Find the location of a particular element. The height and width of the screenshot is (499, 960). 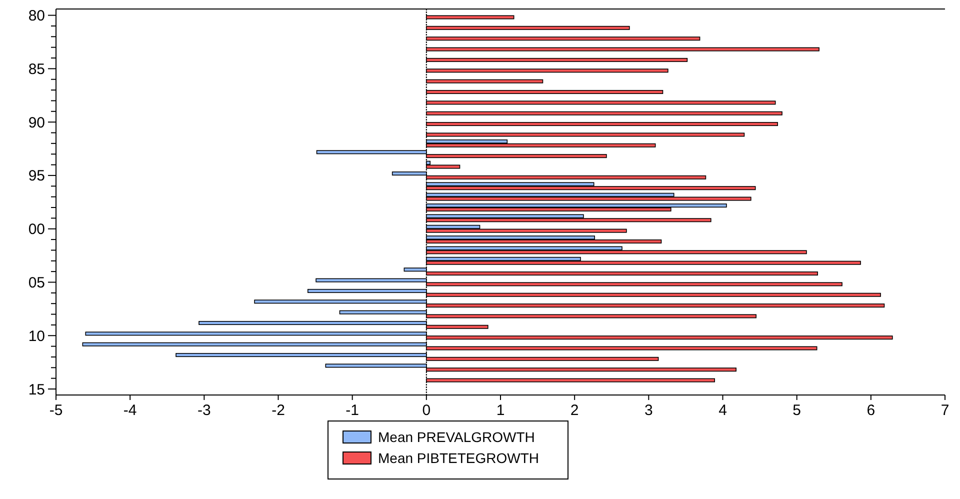

y-tick-label: 80 is located at coordinates (36, 16).